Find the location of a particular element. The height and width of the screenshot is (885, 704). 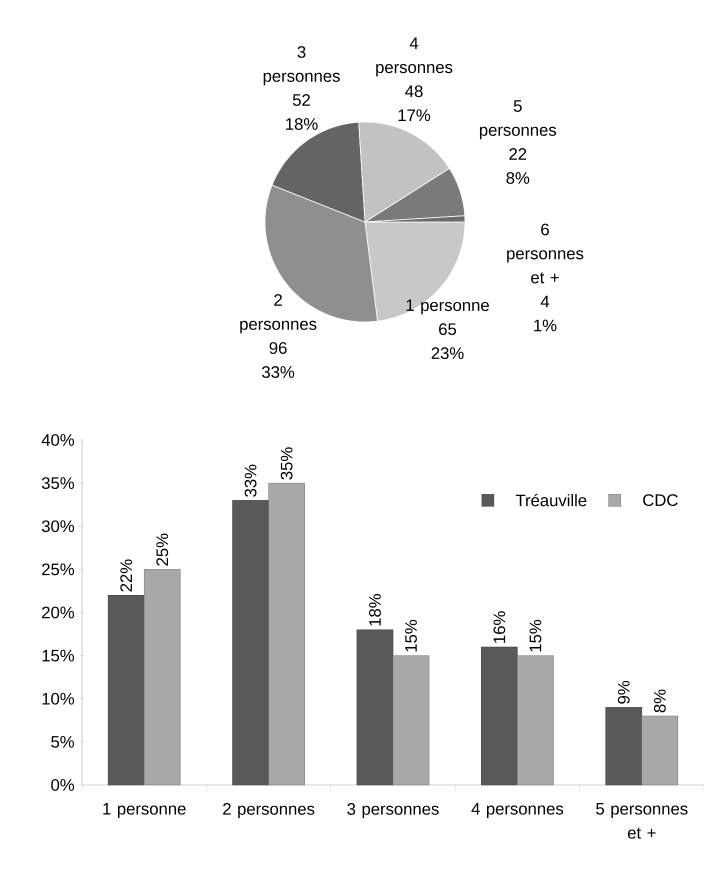

x-tick-label: 3 personnes is located at coordinates (393, 810).